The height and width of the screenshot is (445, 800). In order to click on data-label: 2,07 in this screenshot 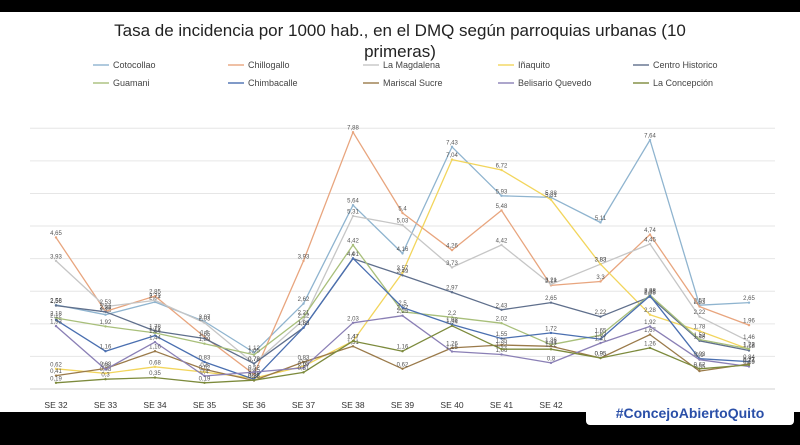, I will do `click(205, 318)`.